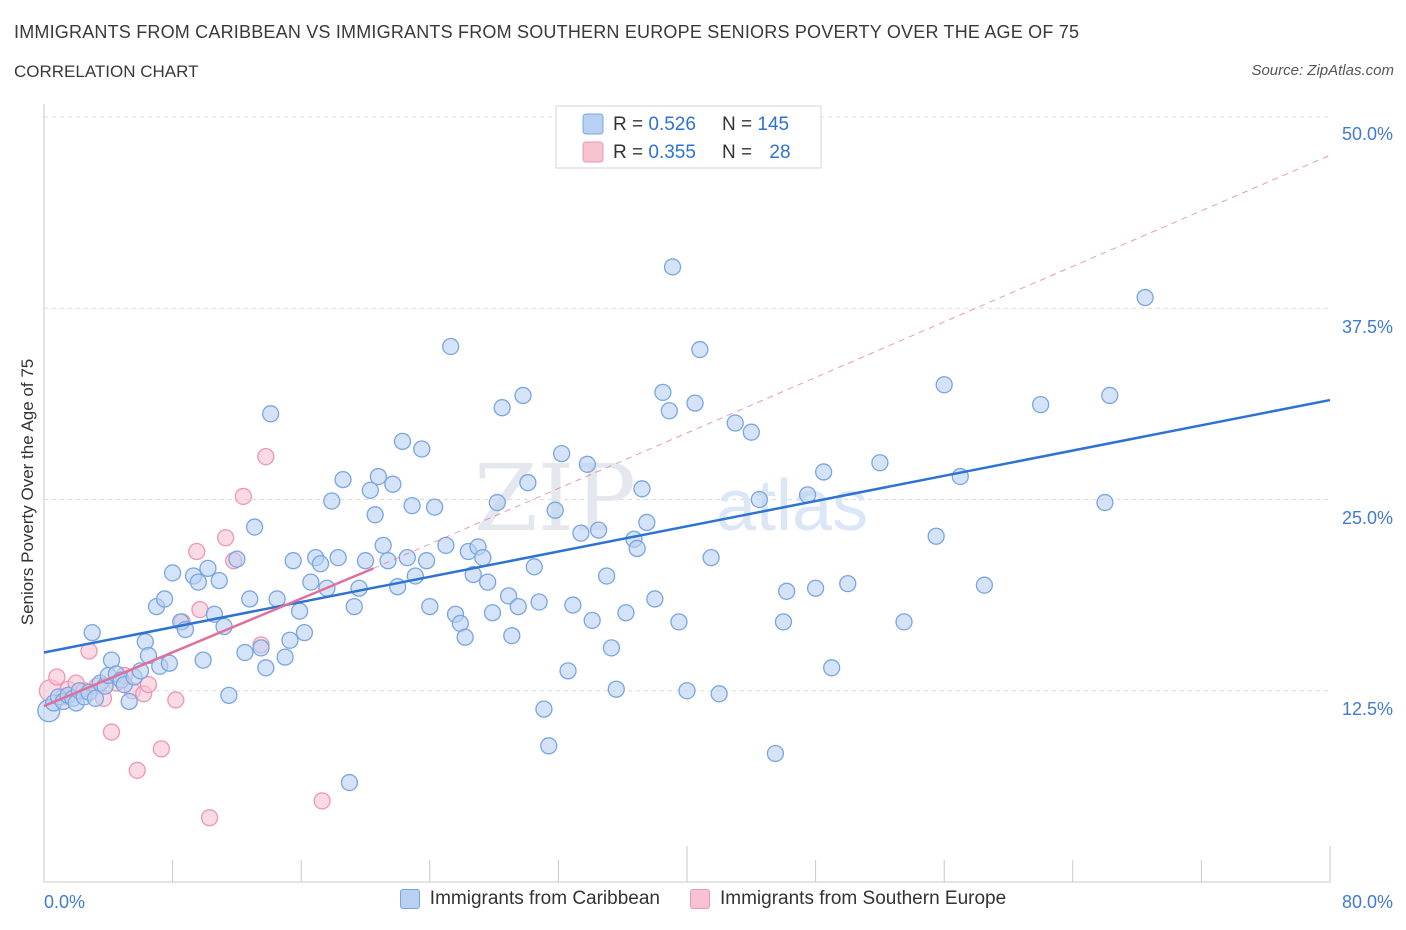  I want to click on legend-n-value-southern-europe: 28, so click(779, 152).